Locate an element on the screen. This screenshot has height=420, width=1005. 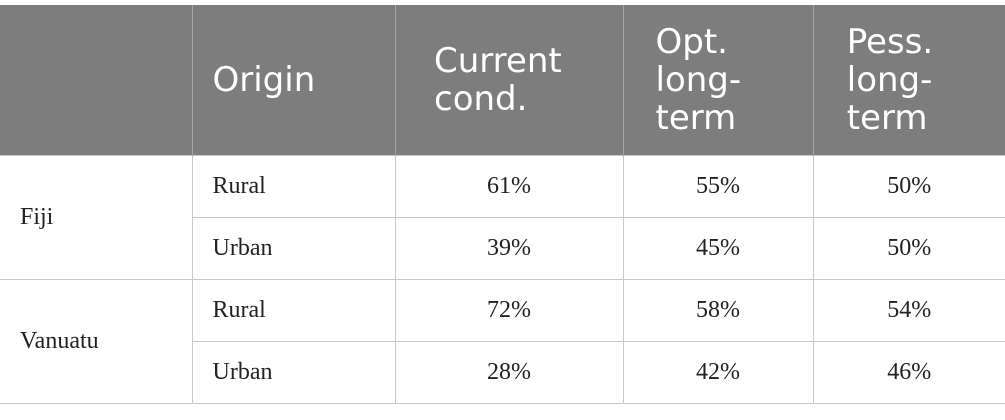
header-text: Pess. long-term is located at coordinates (890, 80).